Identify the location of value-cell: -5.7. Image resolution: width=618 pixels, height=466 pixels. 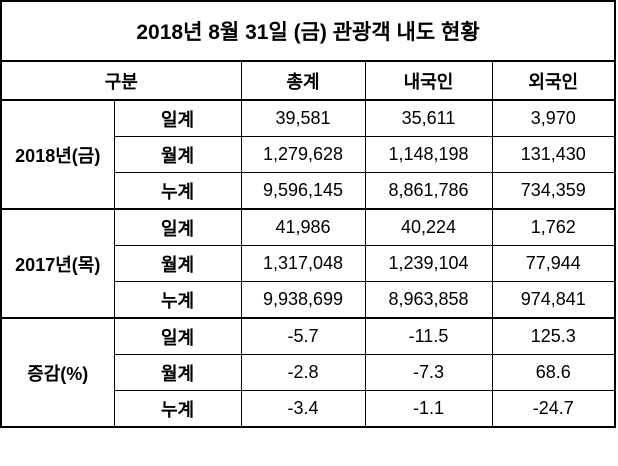
(303, 336).